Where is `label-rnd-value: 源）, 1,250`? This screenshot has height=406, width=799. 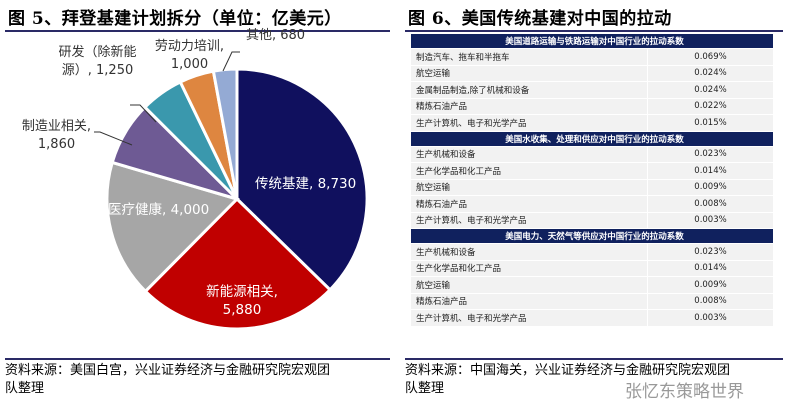
label-rnd-value: 源）, 1,250 is located at coordinates (97, 70).